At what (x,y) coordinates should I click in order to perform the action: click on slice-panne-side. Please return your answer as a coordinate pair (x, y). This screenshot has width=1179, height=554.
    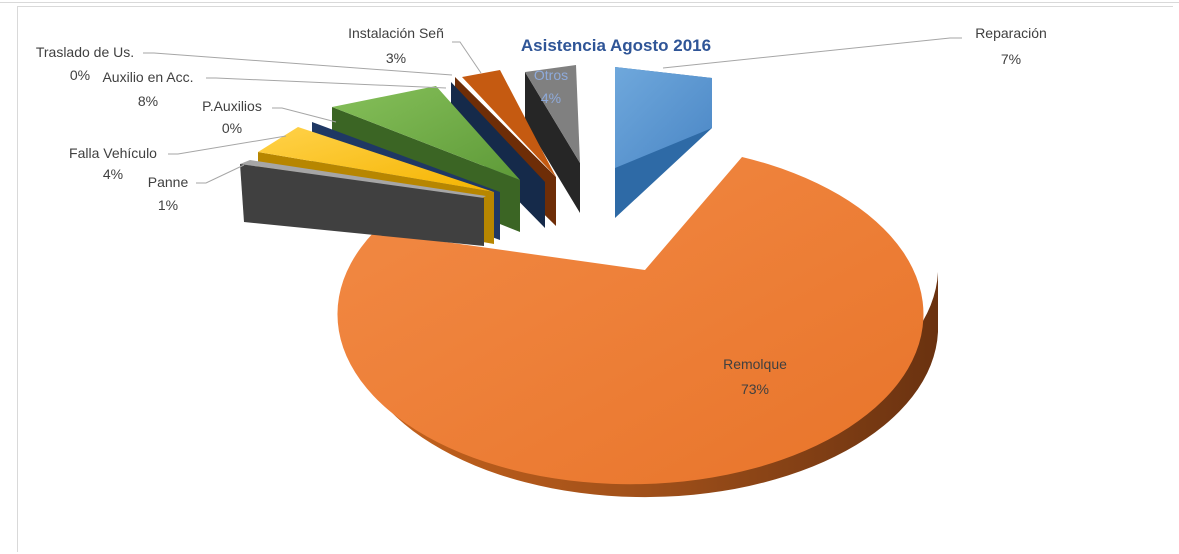
    Looking at the image, I should click on (362, 205).